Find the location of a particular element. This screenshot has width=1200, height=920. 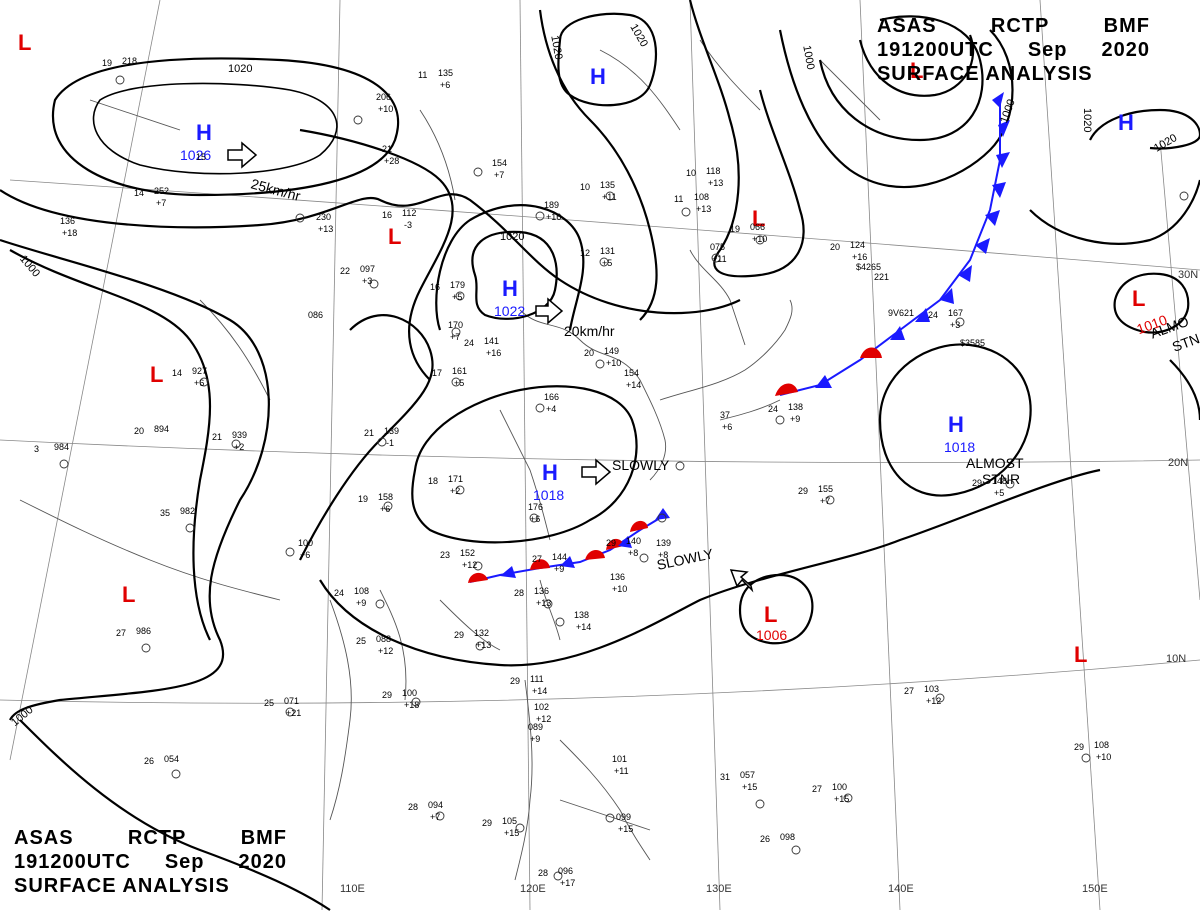

station-plot: 101+11 is located at coordinates (620, 765).